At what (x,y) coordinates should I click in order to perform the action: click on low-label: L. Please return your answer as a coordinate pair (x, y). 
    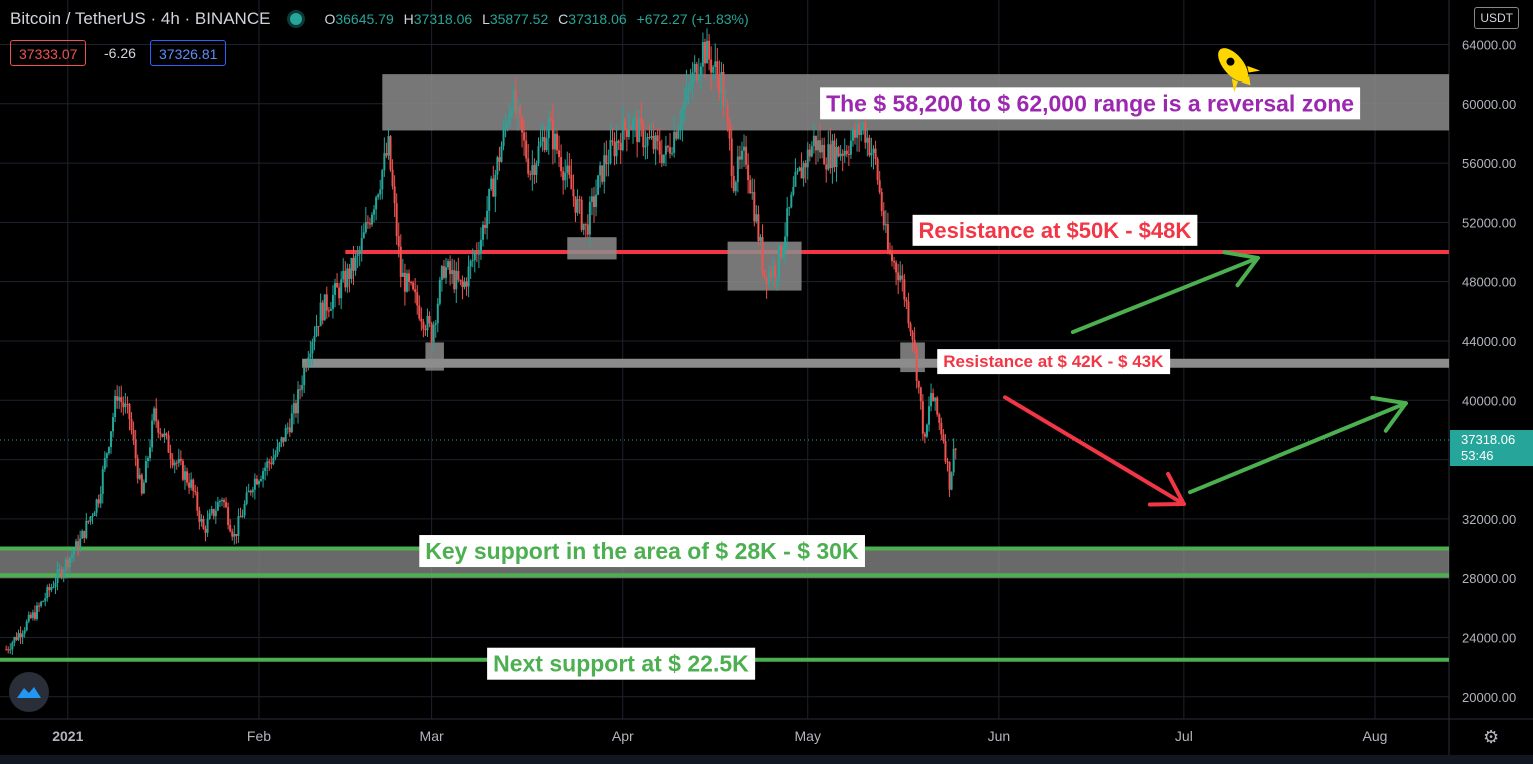
    Looking at the image, I should click on (486, 19).